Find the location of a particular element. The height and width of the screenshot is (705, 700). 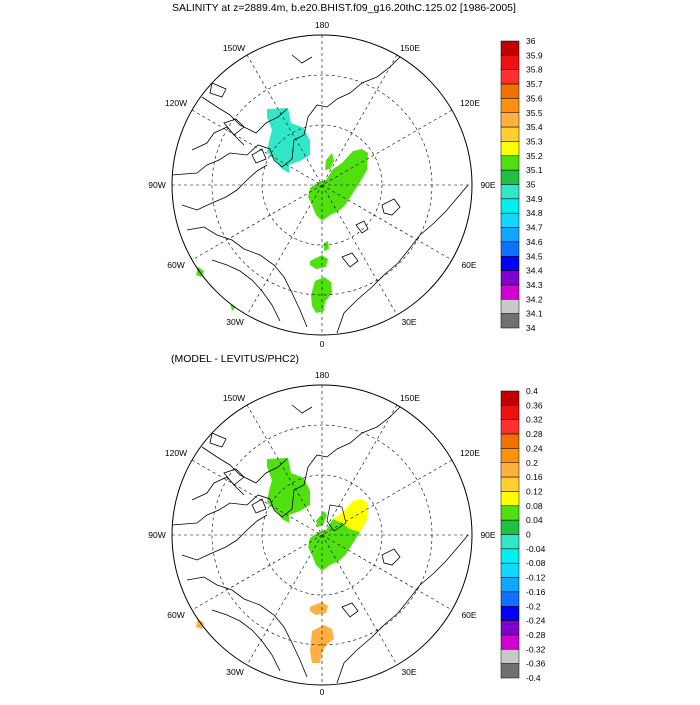

top-colorbar-tick-label: 34.1 is located at coordinates (534, 314).